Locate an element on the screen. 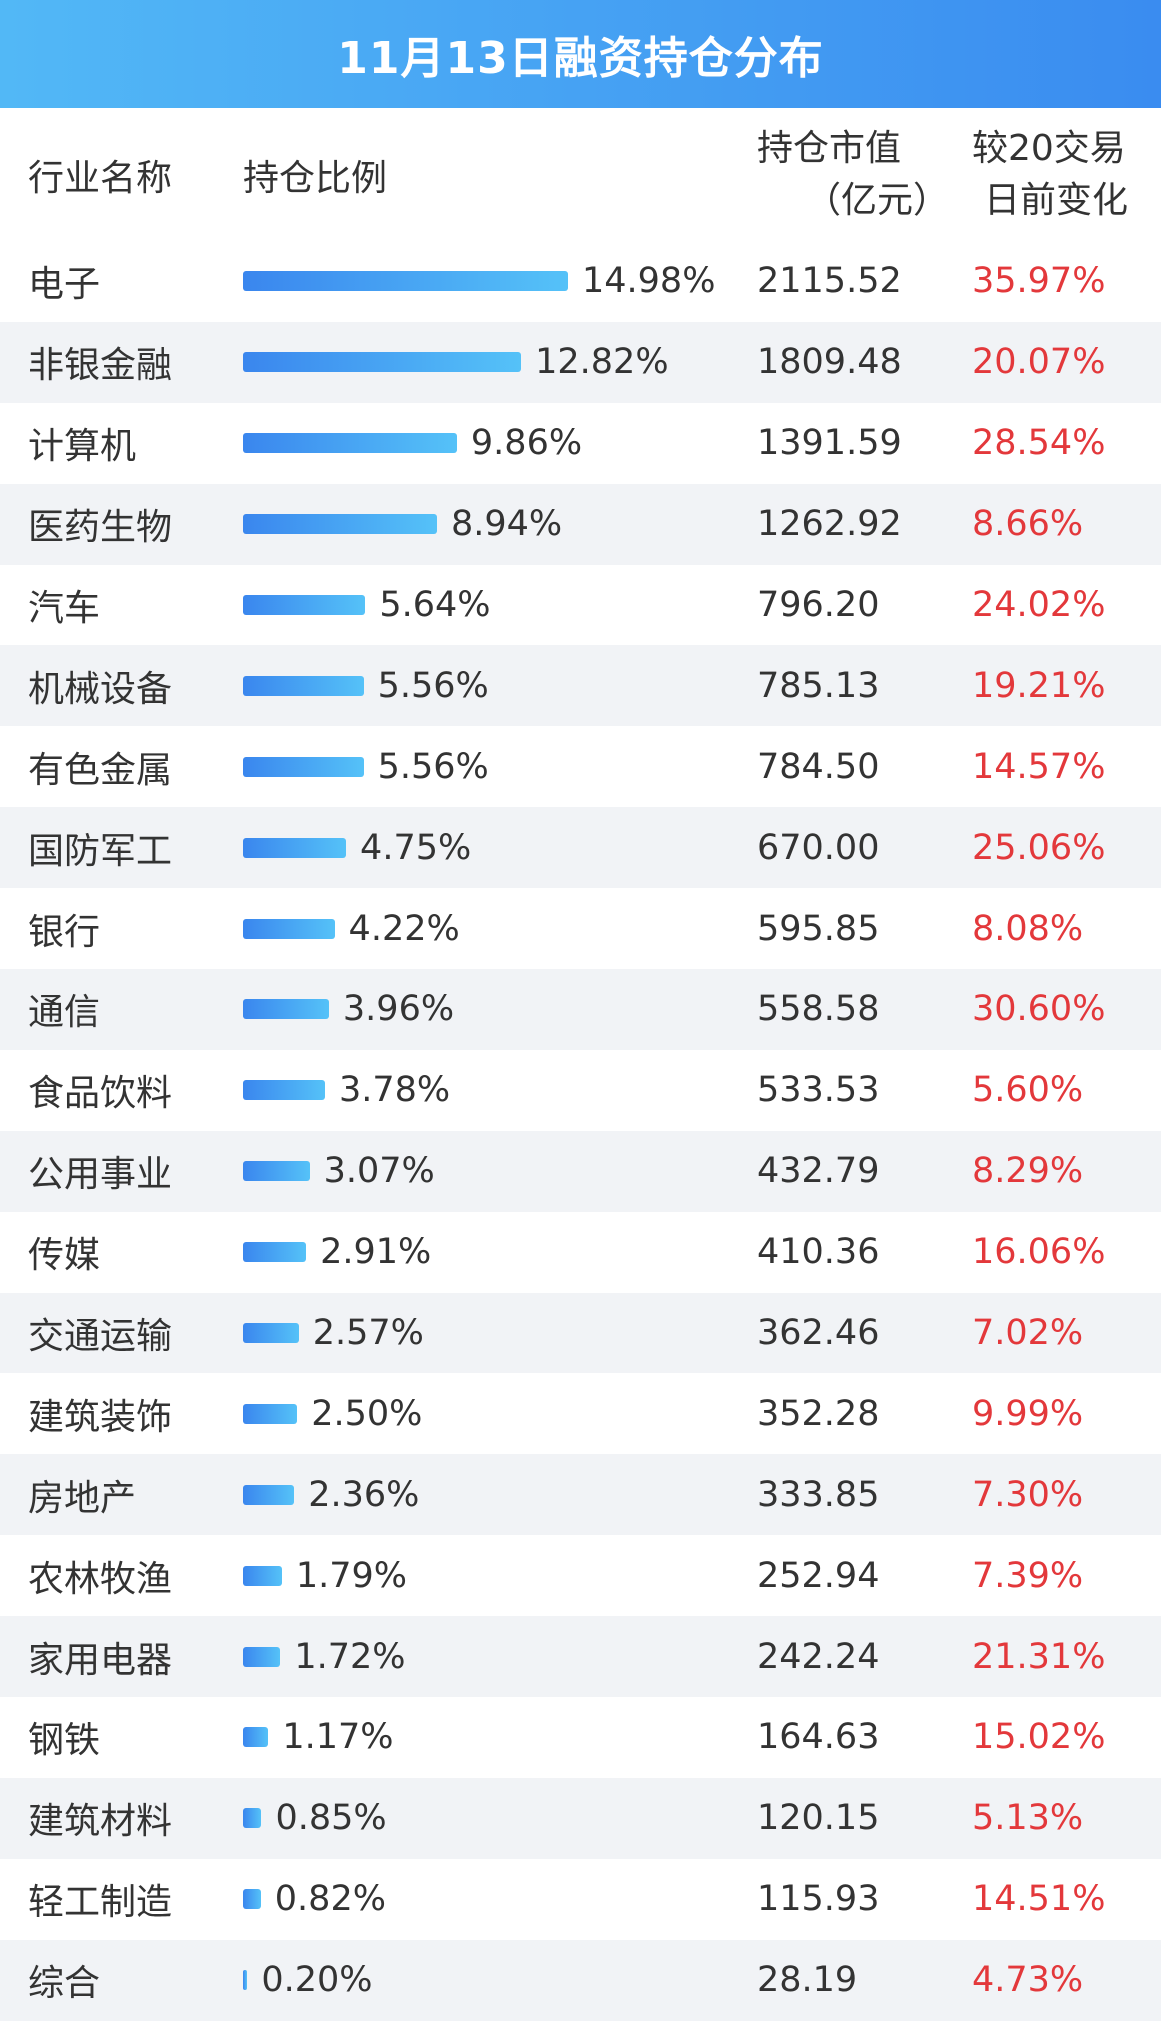  table-row: 房地产 2.36% 333.85 7.30% is located at coordinates (580, 1495).